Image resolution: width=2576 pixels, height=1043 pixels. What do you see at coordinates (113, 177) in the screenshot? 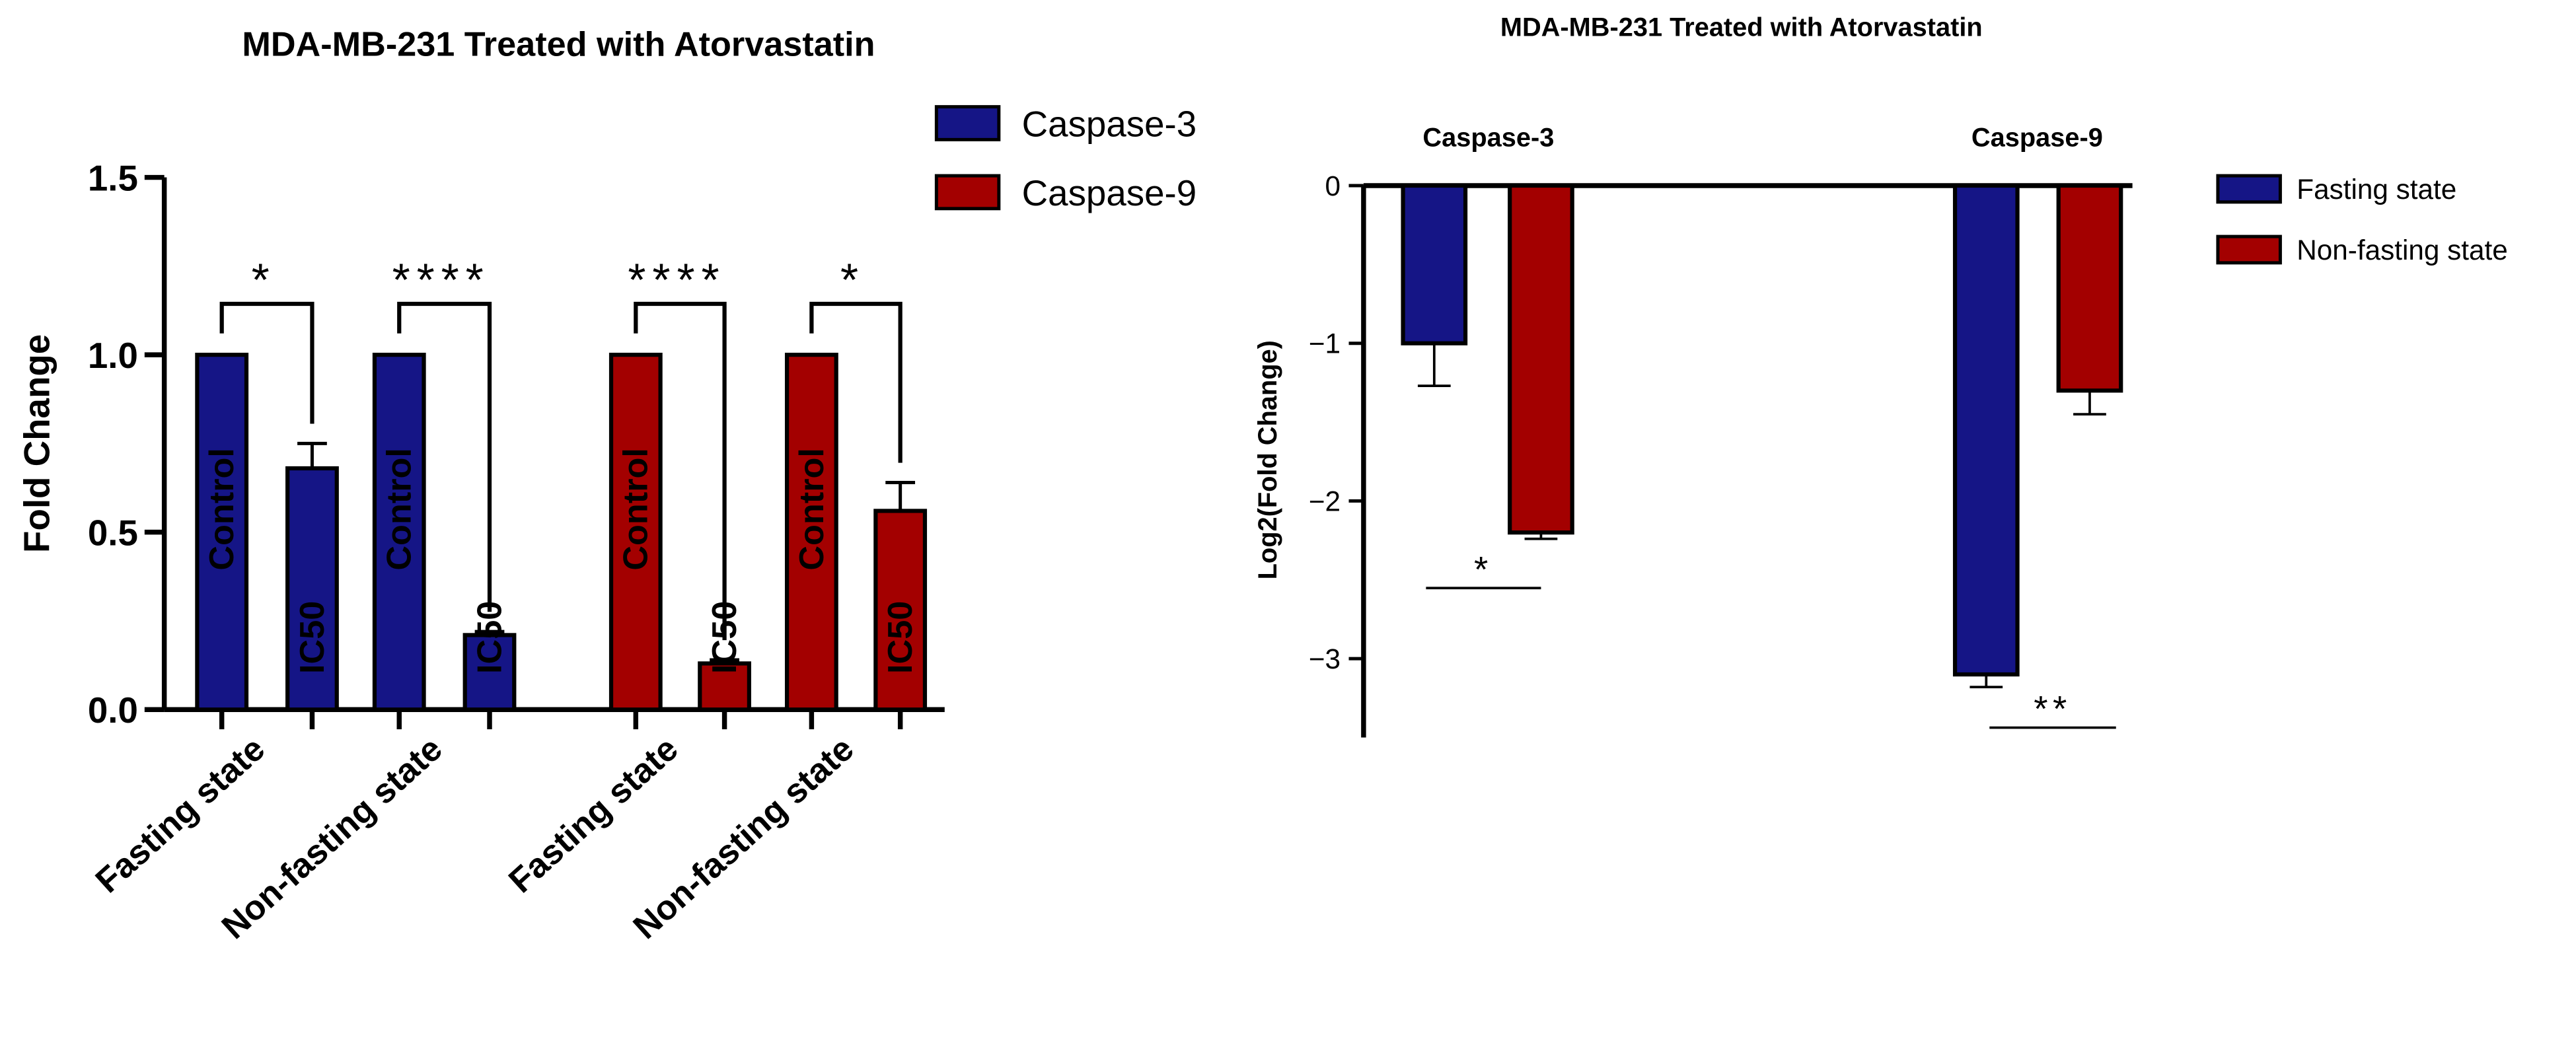
I see `y-tick-label: 1.5` at bounding box center [113, 177].